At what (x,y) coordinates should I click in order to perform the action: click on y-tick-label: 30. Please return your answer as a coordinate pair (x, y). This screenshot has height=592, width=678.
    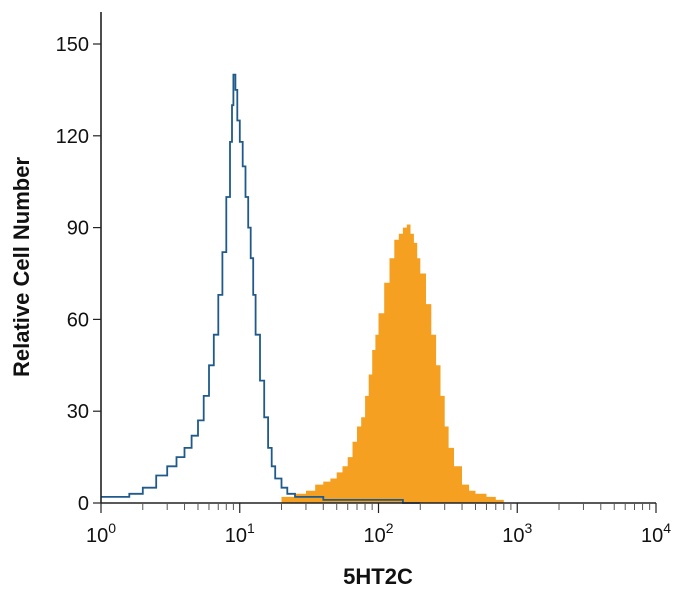
    Looking at the image, I should click on (78, 412).